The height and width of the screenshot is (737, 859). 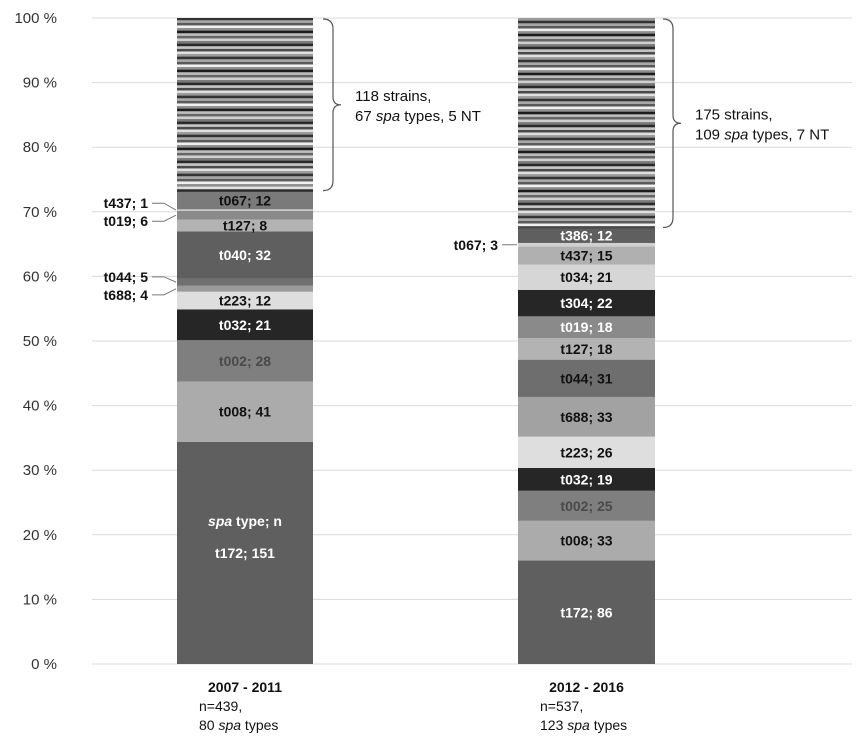 What do you see at coordinates (586, 687) in the screenshot?
I see `x-label-title: 2012 - 2016` at bounding box center [586, 687].